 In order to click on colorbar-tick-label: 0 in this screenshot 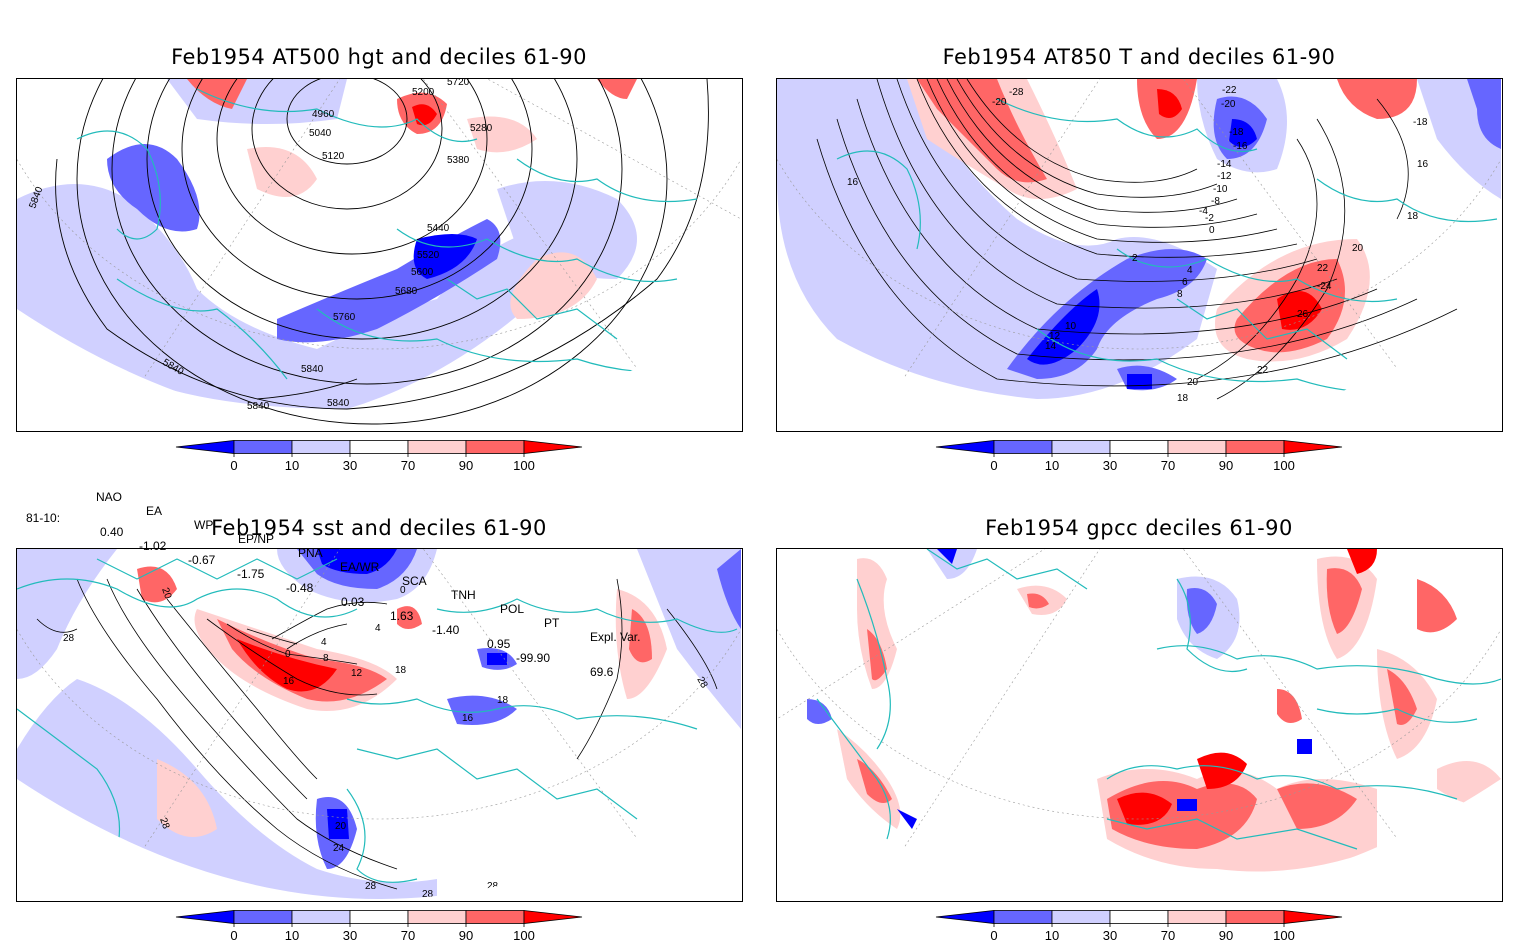, I will do `click(993, 465)`.